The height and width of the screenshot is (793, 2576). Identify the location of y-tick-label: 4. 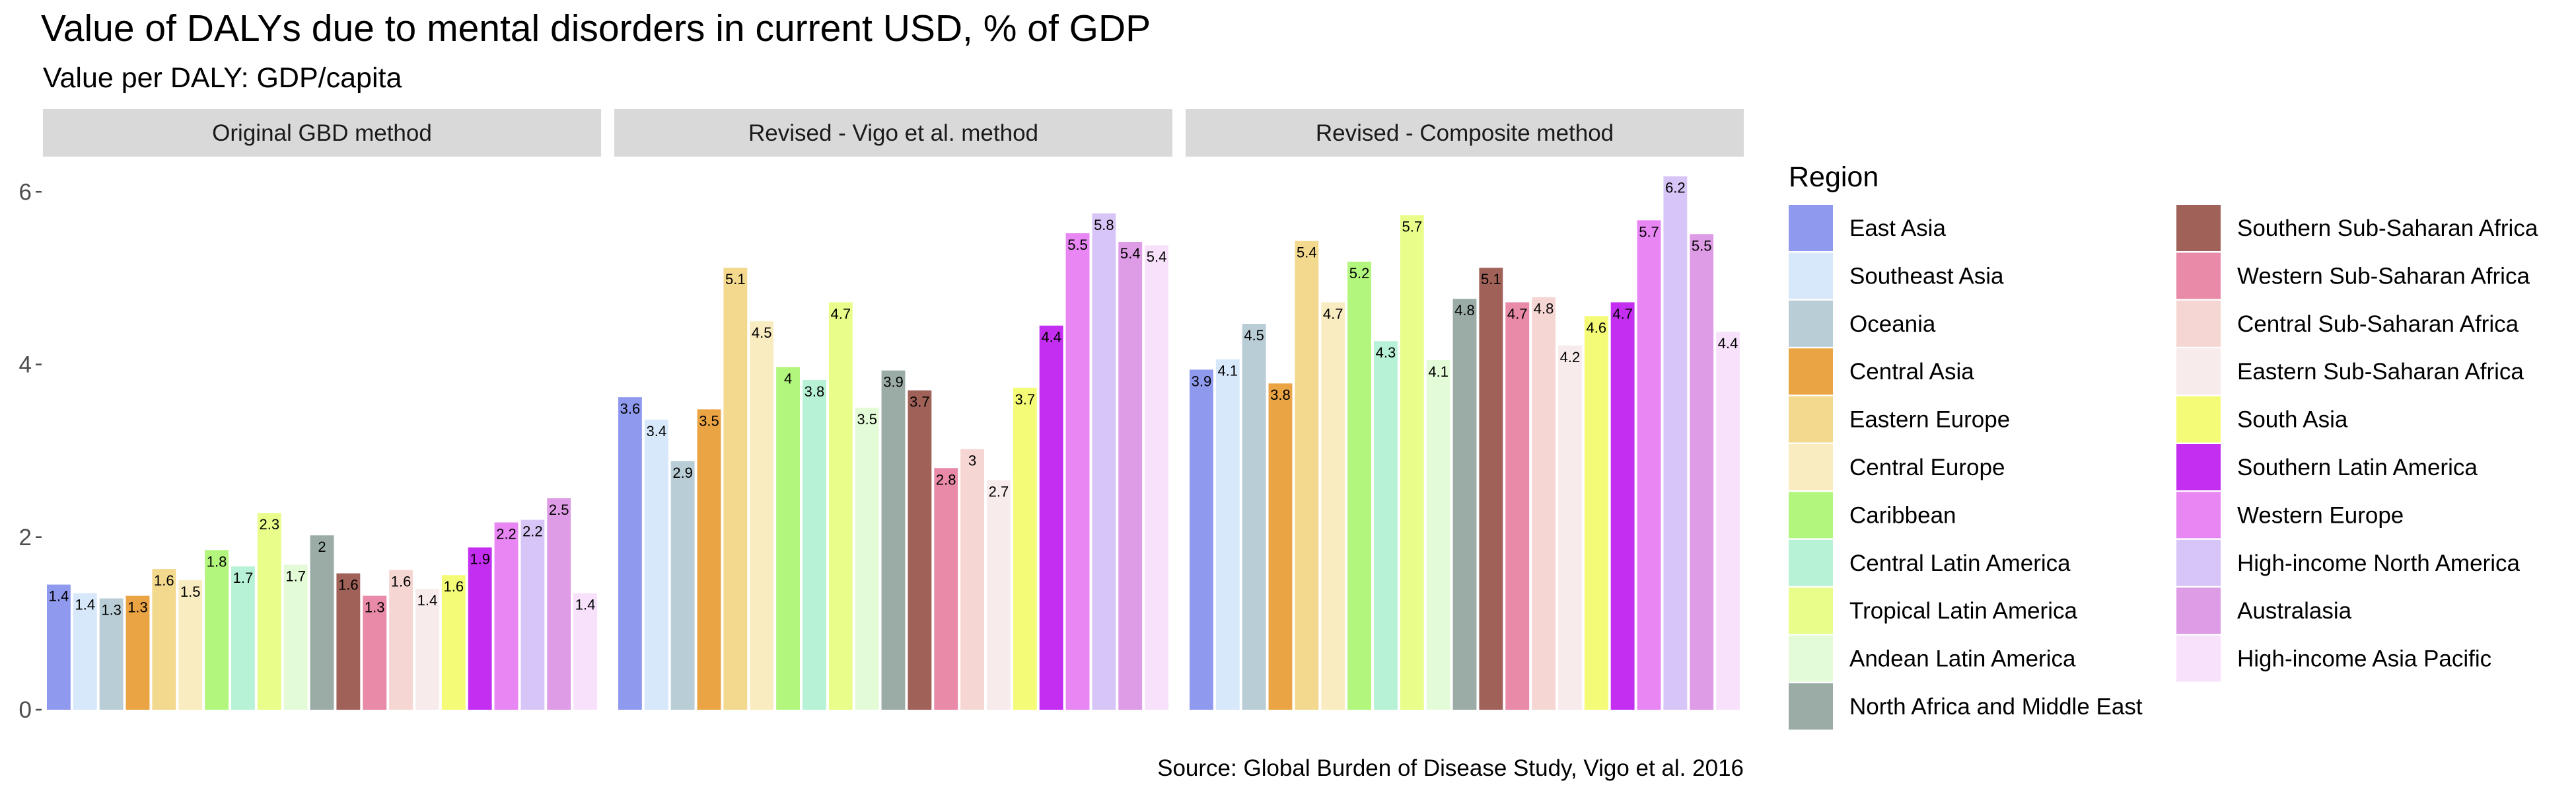
(26, 365).